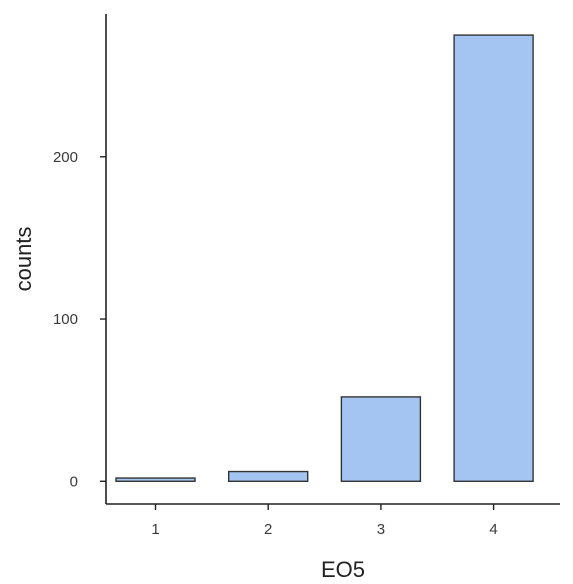  What do you see at coordinates (65, 319) in the screenshot?
I see `y-tick-label-100: 100` at bounding box center [65, 319].